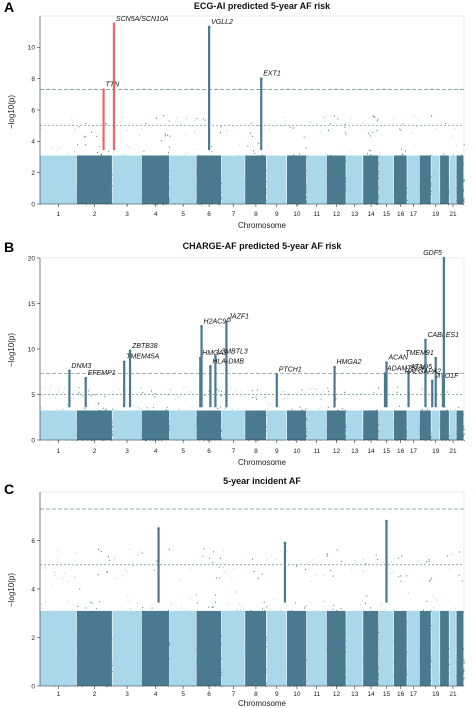  What do you see at coordinates (297, 451) in the screenshot?
I see `x-tick-label: 10` at bounding box center [297, 451].